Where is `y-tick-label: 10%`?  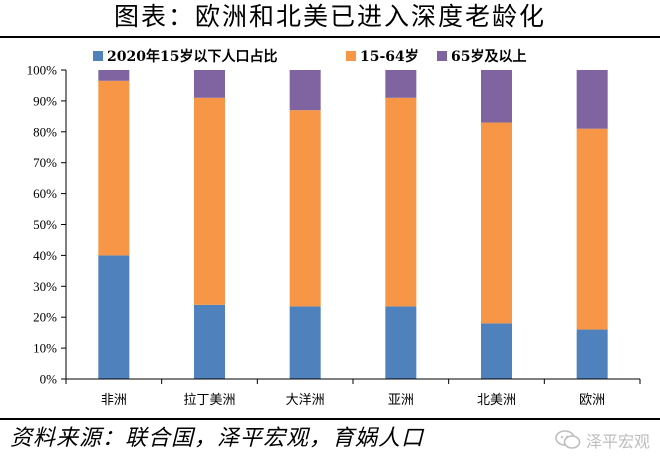 y-tick-label: 10% is located at coordinates (45, 348).